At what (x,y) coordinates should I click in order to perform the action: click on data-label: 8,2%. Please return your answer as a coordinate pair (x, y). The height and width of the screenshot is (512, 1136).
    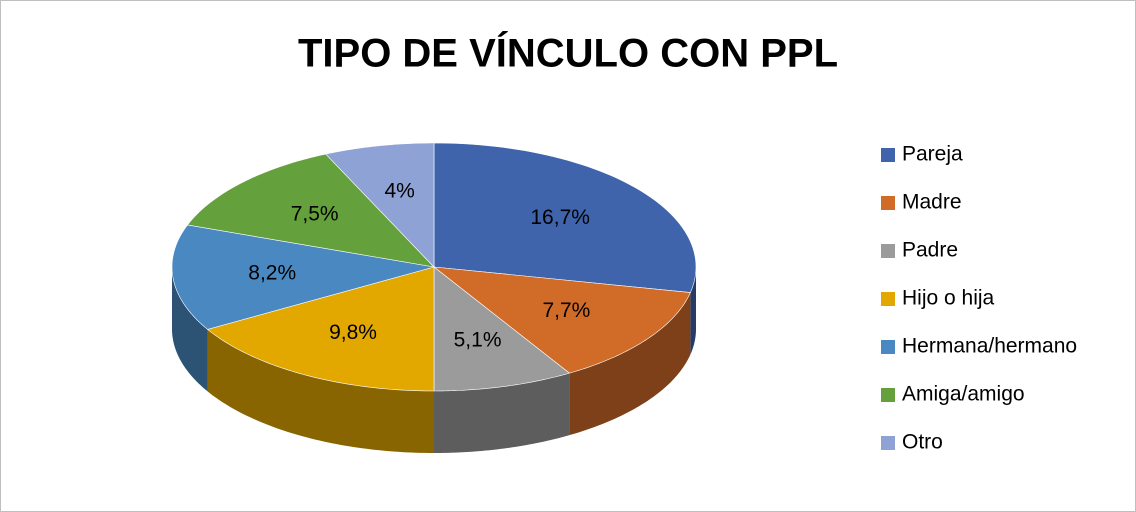
    Looking at the image, I should click on (272, 272).